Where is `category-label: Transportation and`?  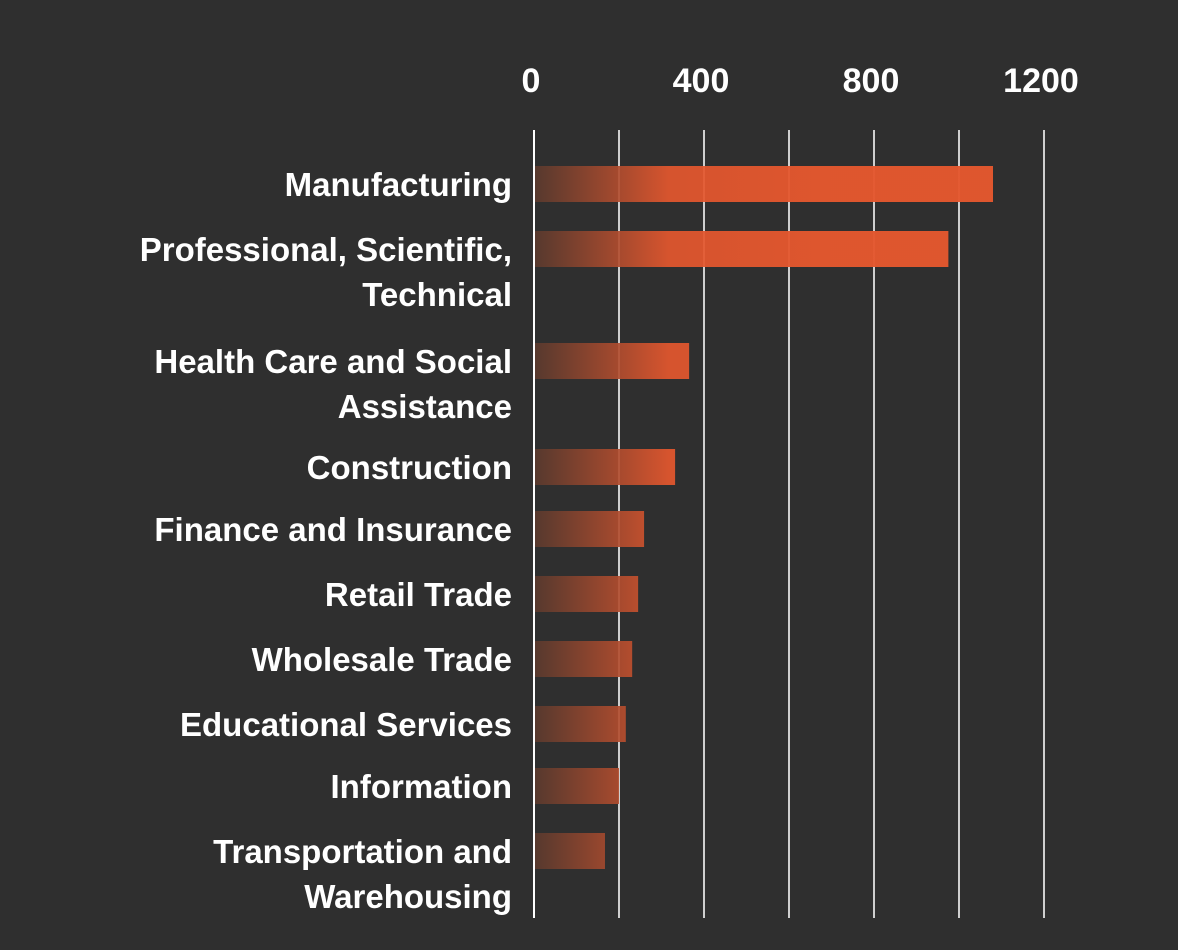 category-label: Transportation and is located at coordinates (362, 851).